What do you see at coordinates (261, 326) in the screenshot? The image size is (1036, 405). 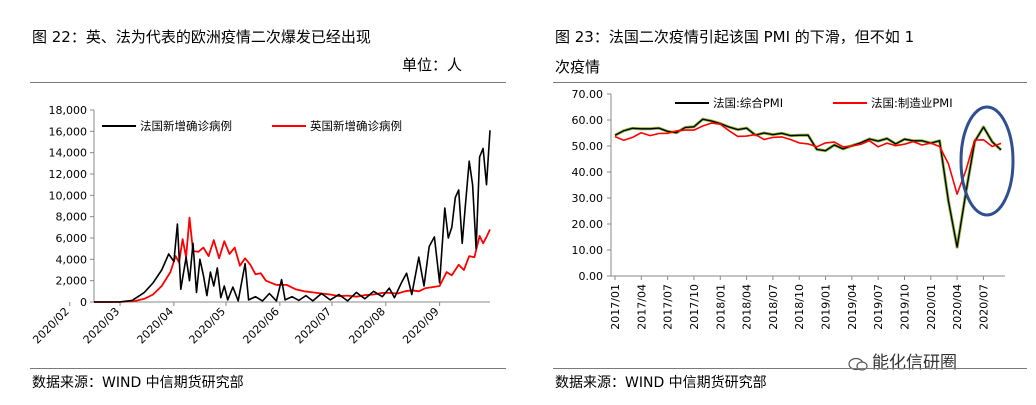 I see `left-x-tick-label: 2020/06` at bounding box center [261, 326].